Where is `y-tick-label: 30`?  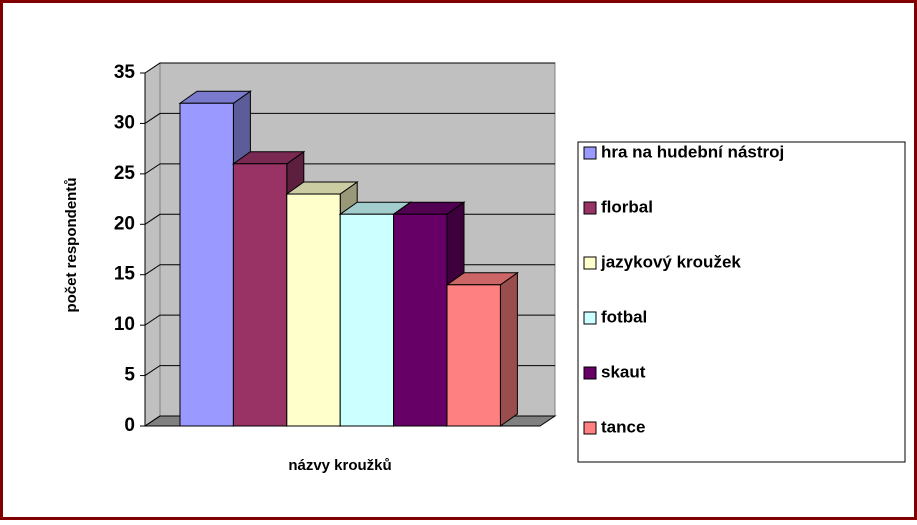
y-tick-label: 30 is located at coordinates (124, 122).